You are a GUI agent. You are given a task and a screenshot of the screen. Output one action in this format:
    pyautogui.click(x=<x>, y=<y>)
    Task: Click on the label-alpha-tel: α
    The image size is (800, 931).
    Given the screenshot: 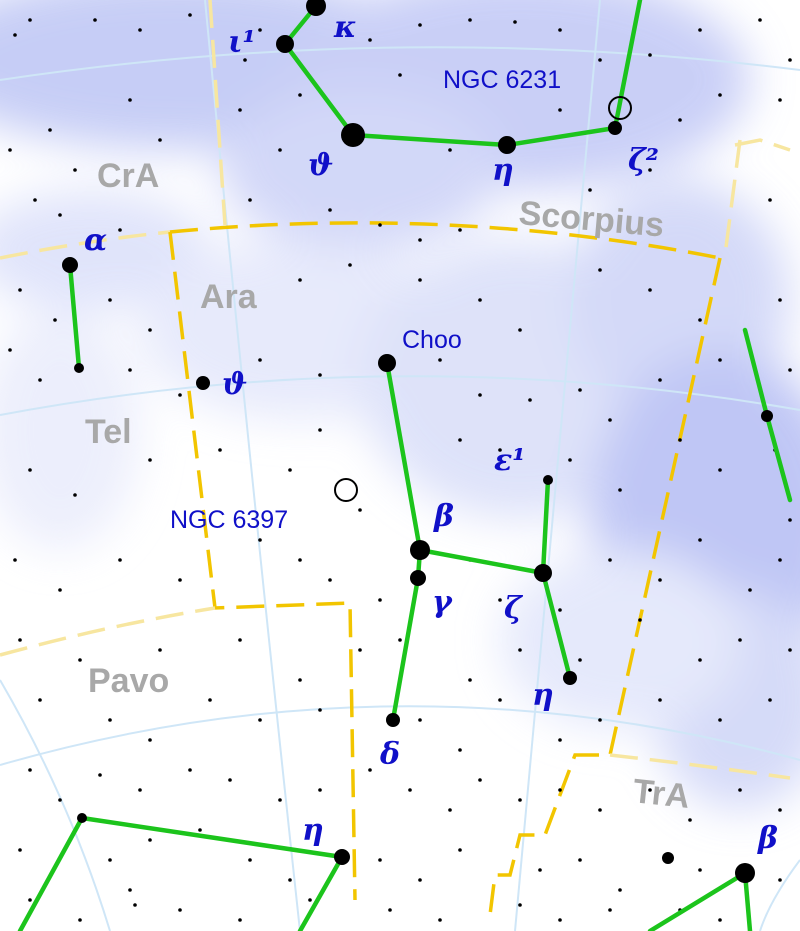 What is the action you would take?
    pyautogui.click(x=95, y=240)
    